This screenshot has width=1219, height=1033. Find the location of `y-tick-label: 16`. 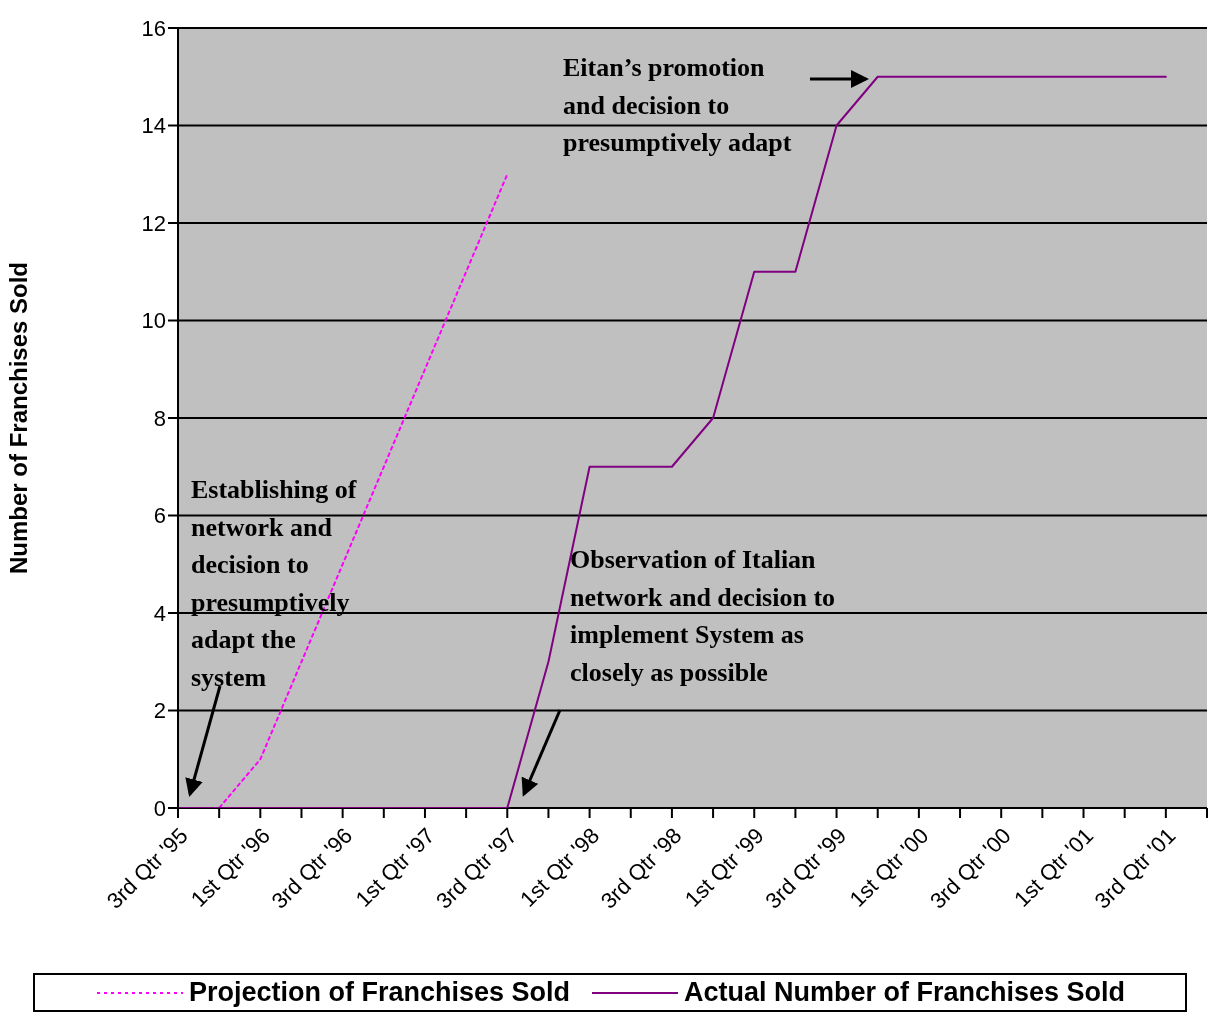

y-tick-label: 16 is located at coordinates (153, 28).